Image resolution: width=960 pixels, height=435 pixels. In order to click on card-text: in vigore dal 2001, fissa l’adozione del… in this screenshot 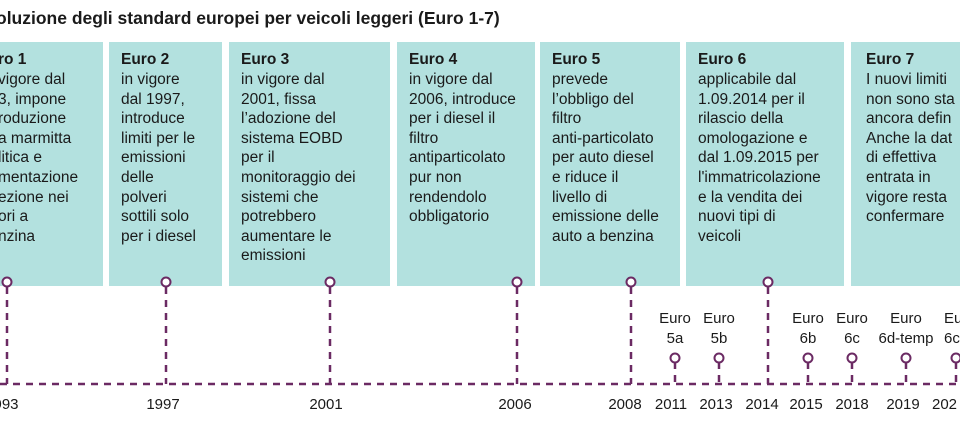, I will do `click(298, 168)`.